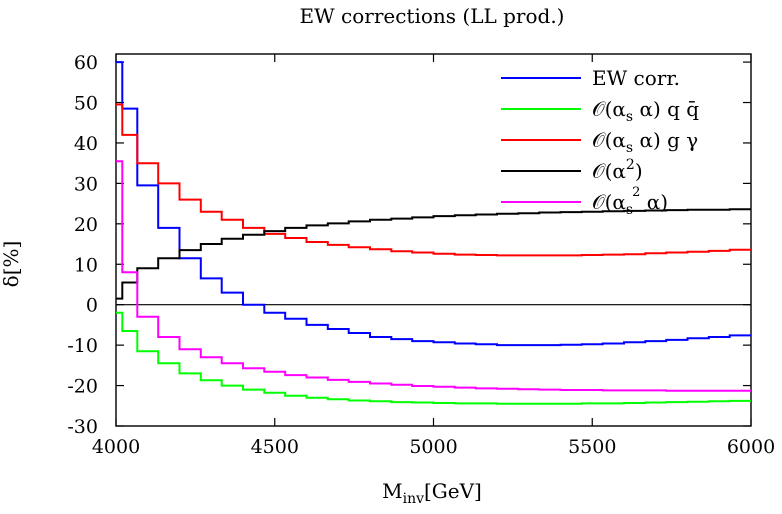  I want to click on y-tick-label: -10, so click(82, 346).